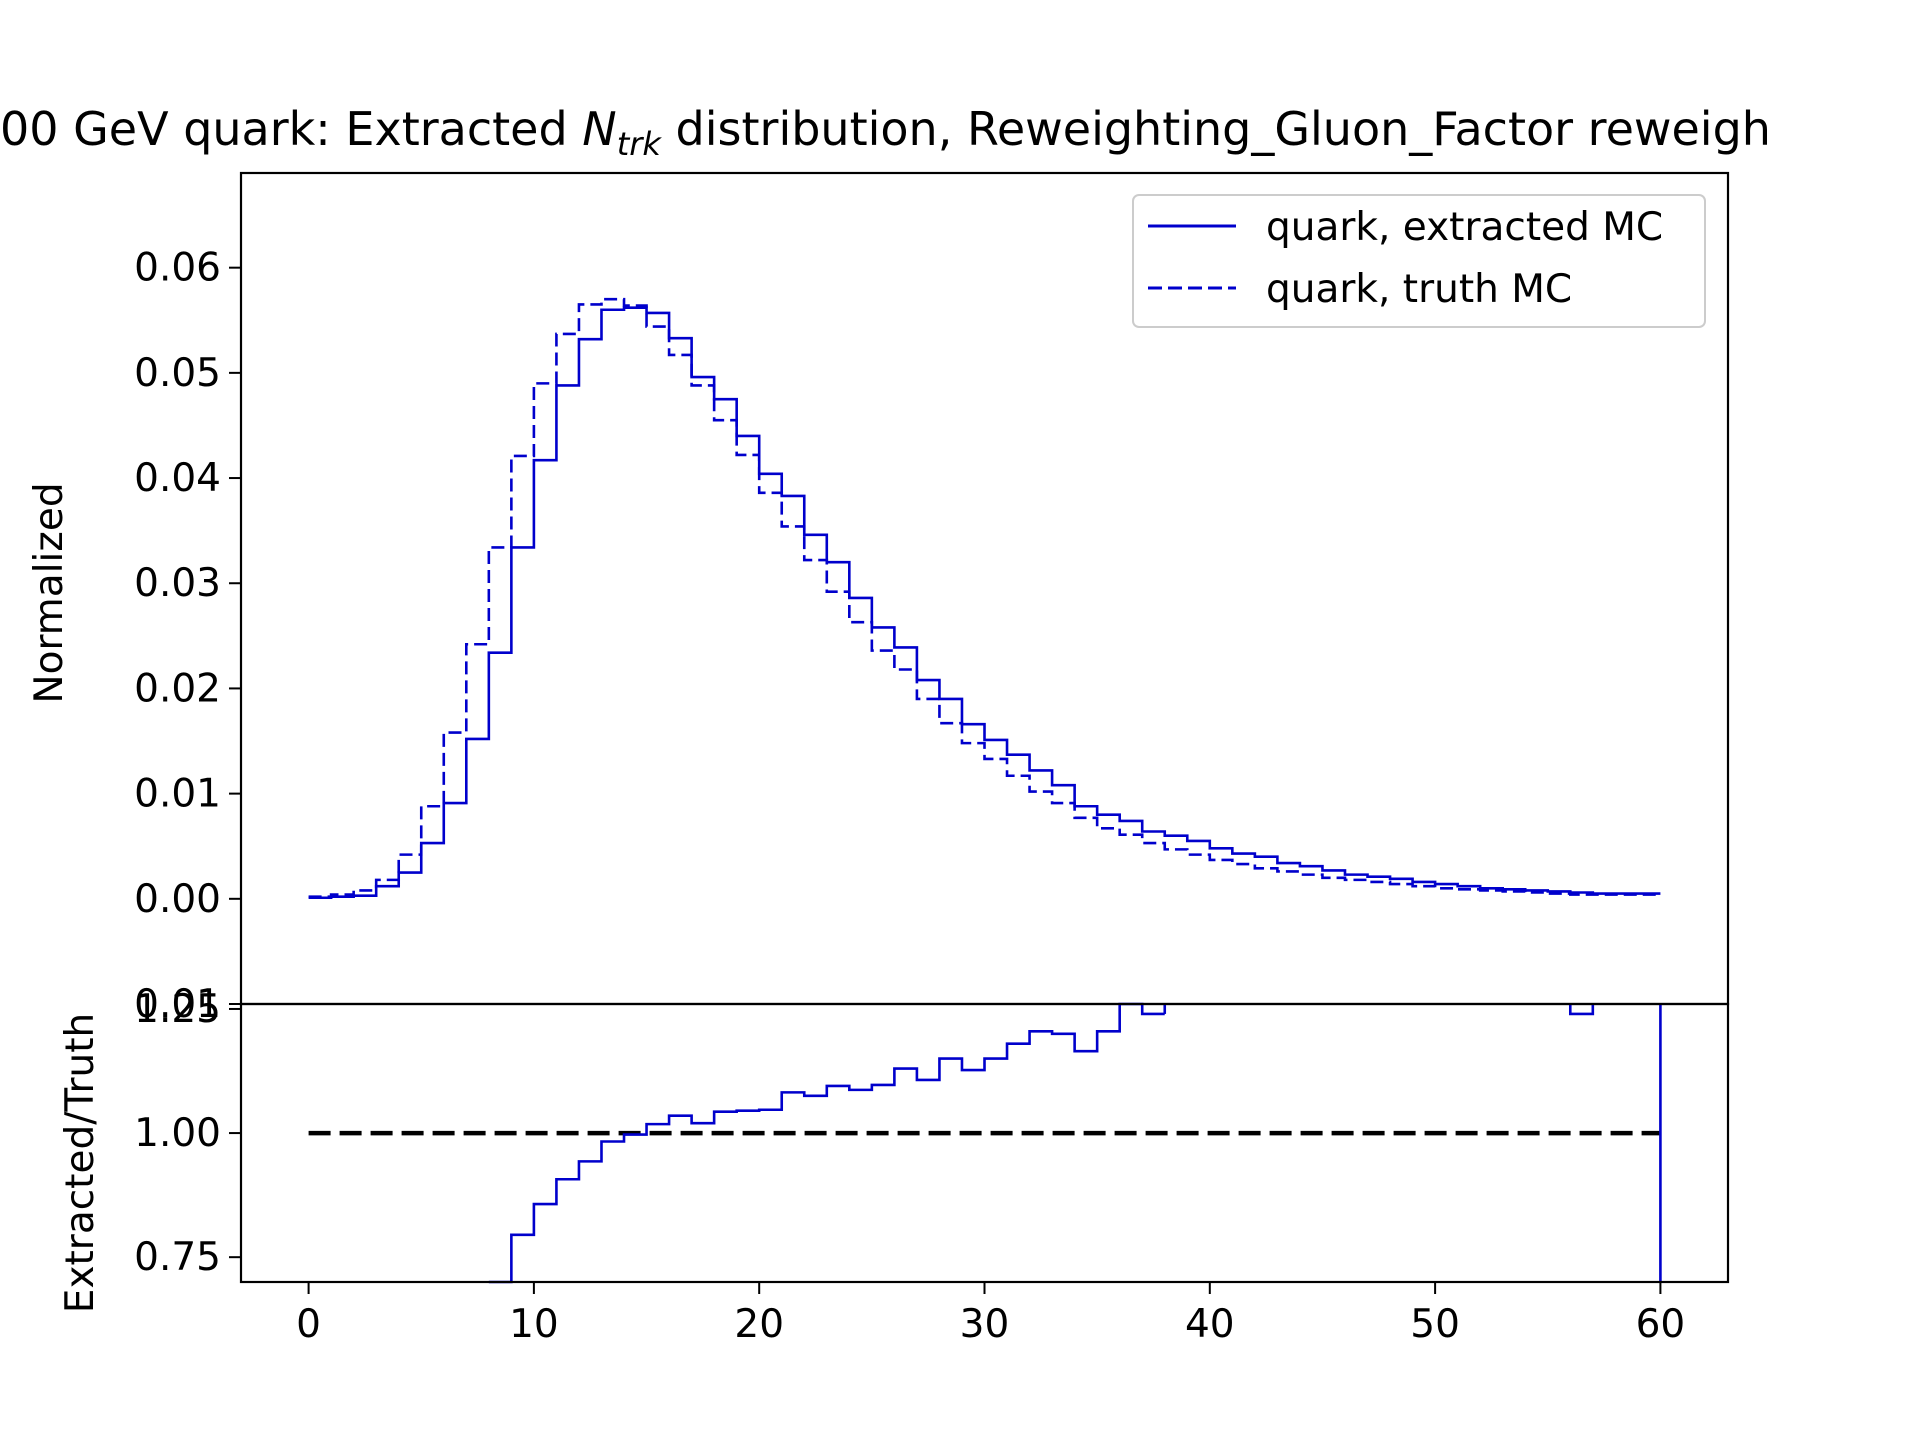  I want to click on ratio-y-axis-label: Extracted/Truth, so click(80, 1163).